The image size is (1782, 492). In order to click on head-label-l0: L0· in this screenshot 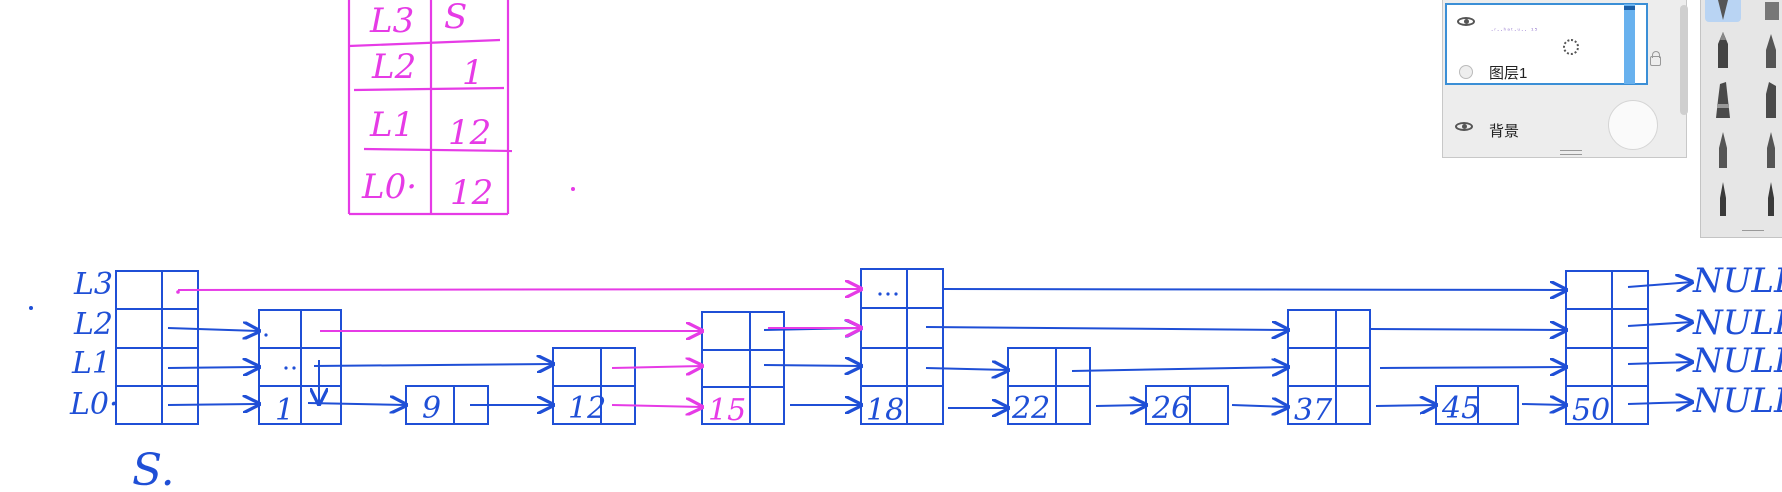, I will do `click(94, 404)`.